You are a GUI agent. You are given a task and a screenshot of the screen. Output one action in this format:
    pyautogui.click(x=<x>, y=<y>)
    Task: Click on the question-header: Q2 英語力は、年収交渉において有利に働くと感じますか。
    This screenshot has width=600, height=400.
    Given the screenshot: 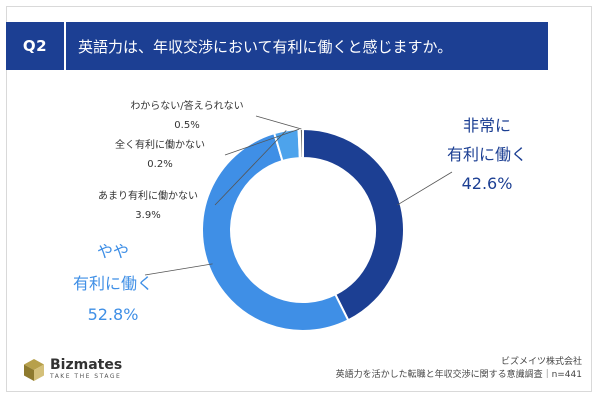 What is the action you would take?
    pyautogui.click(x=277, y=46)
    